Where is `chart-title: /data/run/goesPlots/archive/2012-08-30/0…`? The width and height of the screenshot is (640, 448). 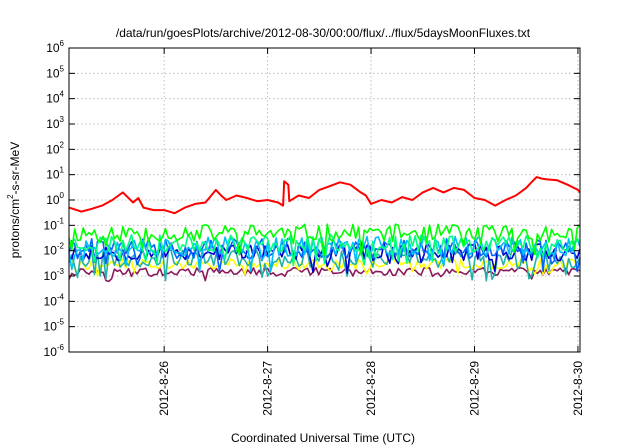
chart-title: /data/run/goesPlots/archive/2012-08-30/0… is located at coordinates (323, 33).